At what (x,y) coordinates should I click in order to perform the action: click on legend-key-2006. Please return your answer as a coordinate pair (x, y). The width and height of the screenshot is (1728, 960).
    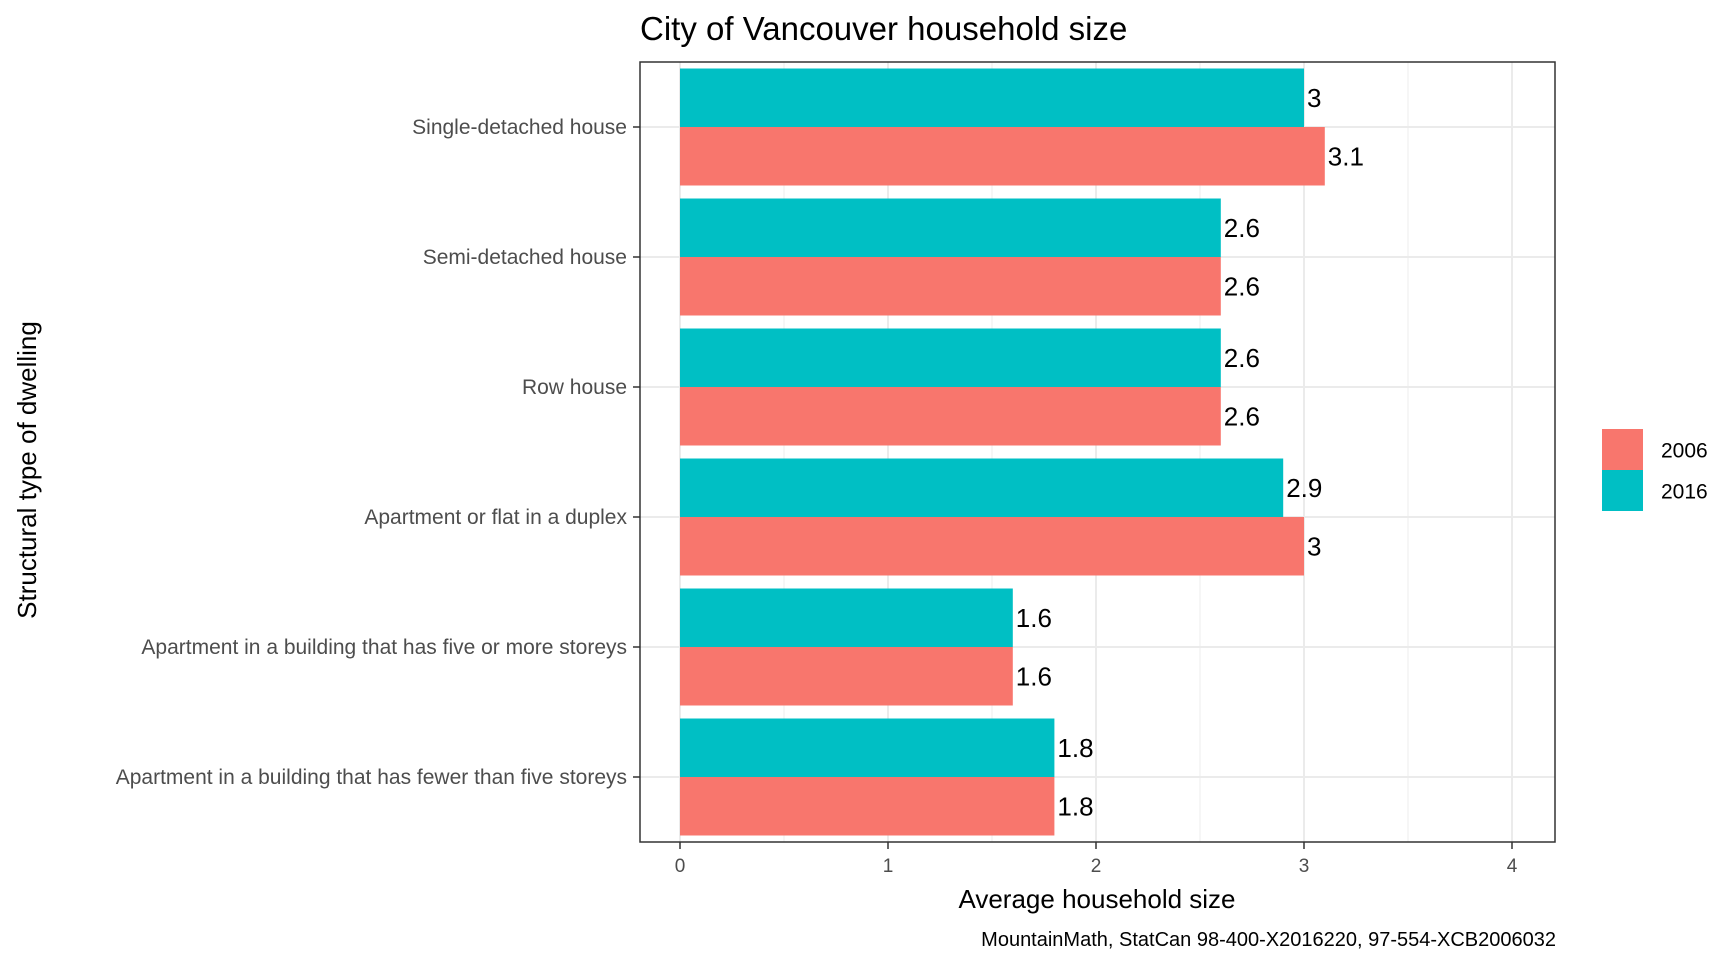
    Looking at the image, I should click on (1622, 449).